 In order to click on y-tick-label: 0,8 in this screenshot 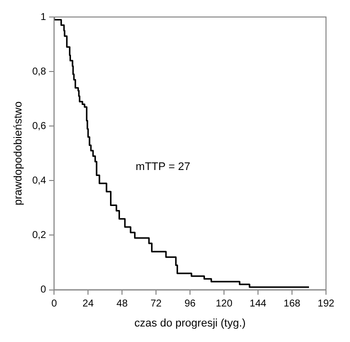, I will do `click(39, 72)`.